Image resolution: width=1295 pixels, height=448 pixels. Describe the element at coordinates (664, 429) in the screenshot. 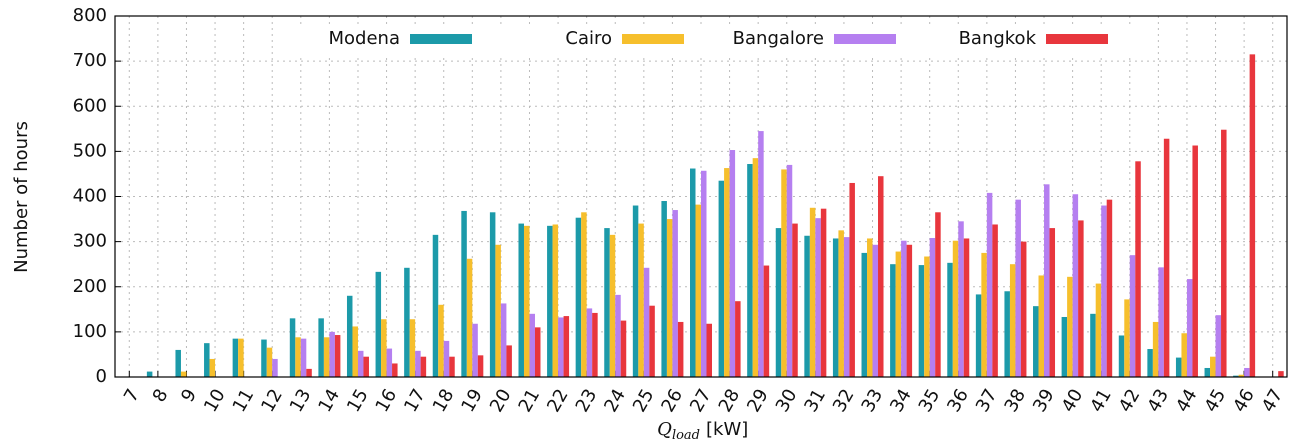

I see `x-label-symbol: Q` at that location.